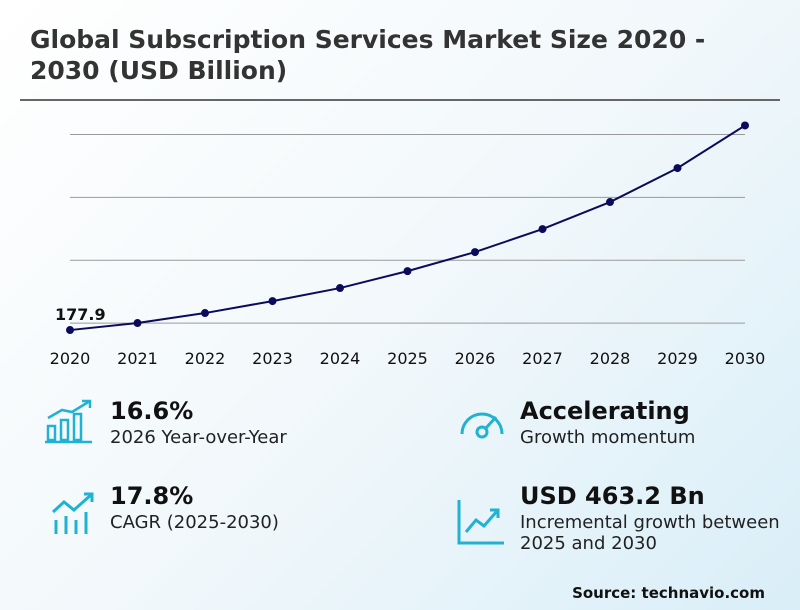  Describe the element at coordinates (70, 358) in the screenshot. I see `x-tick-label: 2020` at that location.